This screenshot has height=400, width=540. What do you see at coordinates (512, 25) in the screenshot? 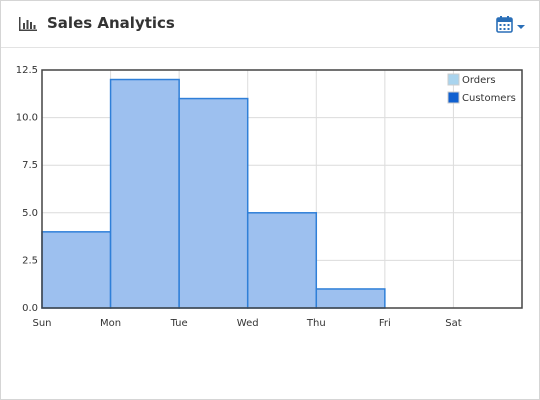
I see `calendar-menu` at bounding box center [512, 25].